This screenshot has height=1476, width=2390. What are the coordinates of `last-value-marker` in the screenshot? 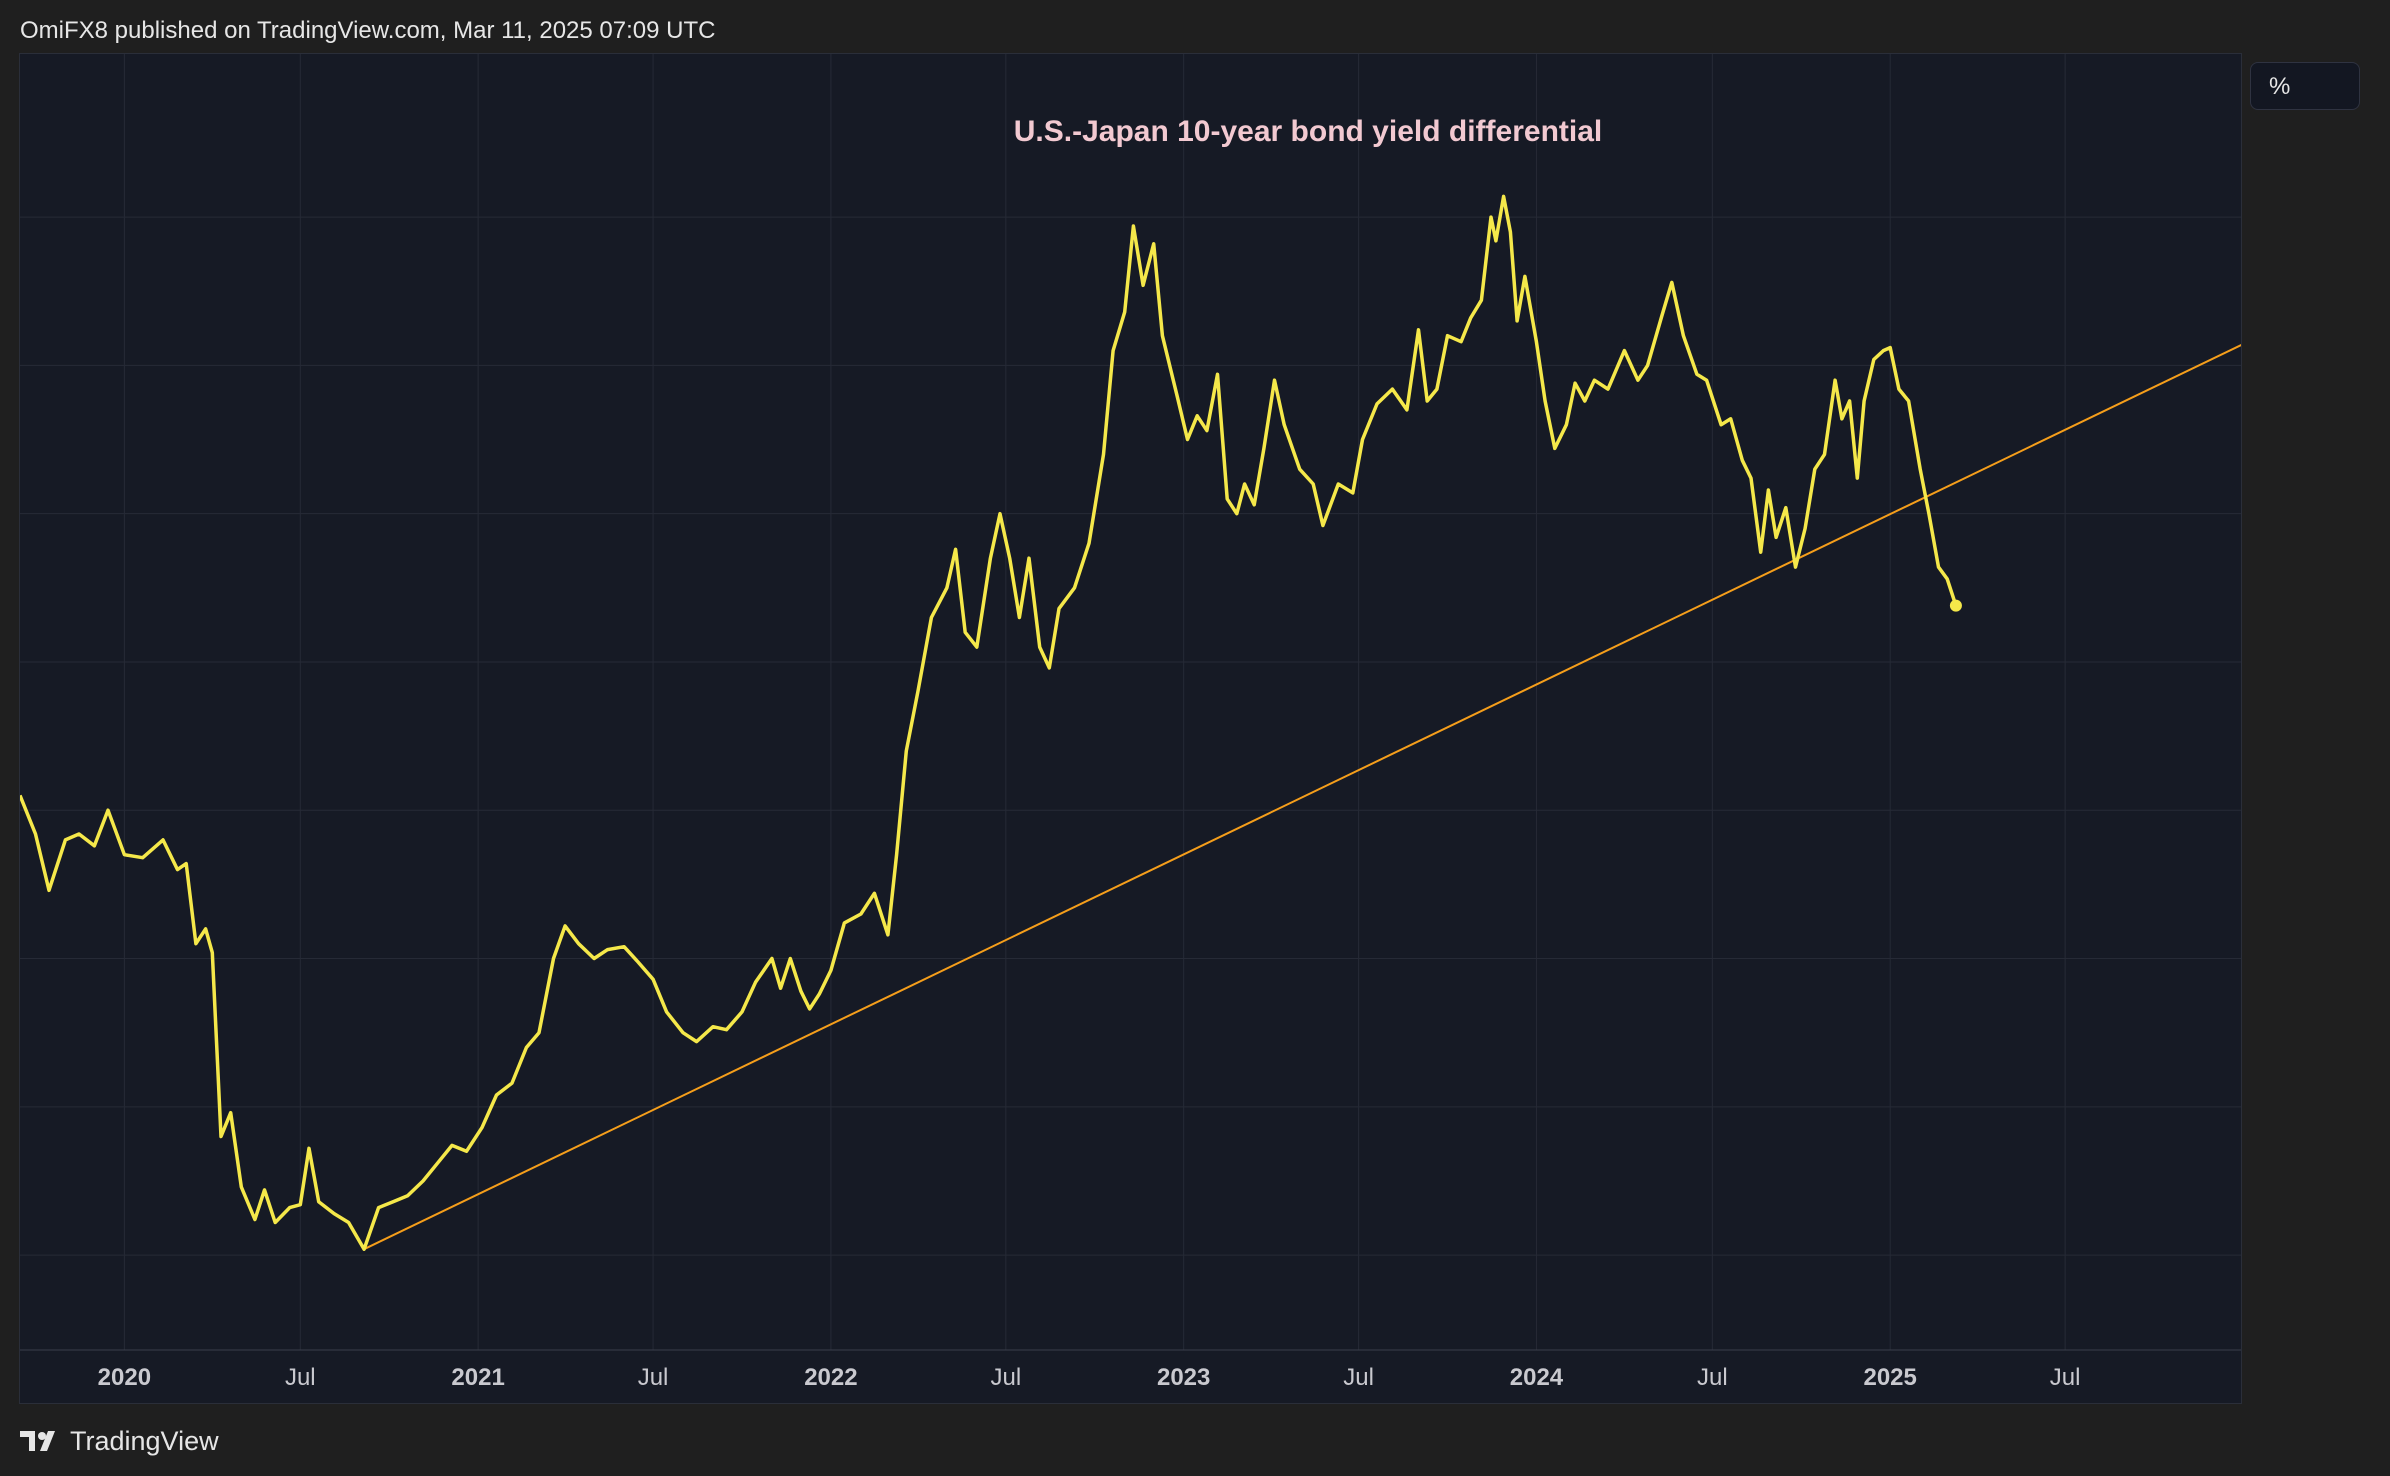 It's located at (1955, 605).